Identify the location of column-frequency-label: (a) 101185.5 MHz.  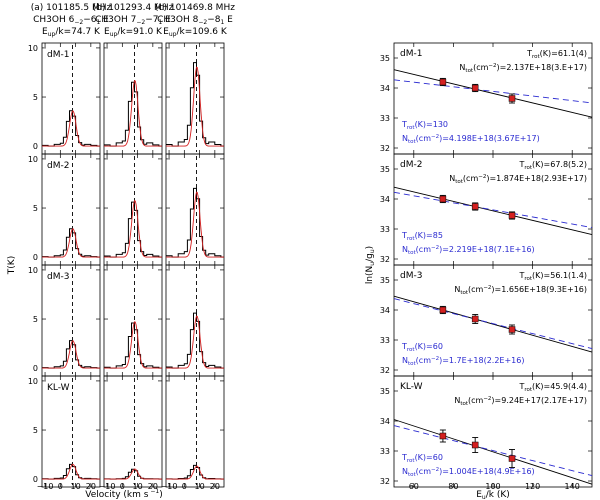
(71, 8).